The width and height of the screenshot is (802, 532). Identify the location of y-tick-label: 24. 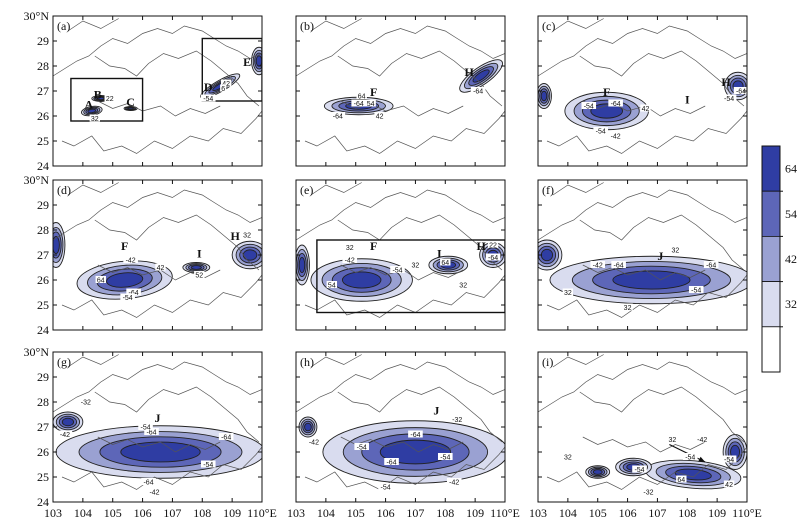
(43, 166).